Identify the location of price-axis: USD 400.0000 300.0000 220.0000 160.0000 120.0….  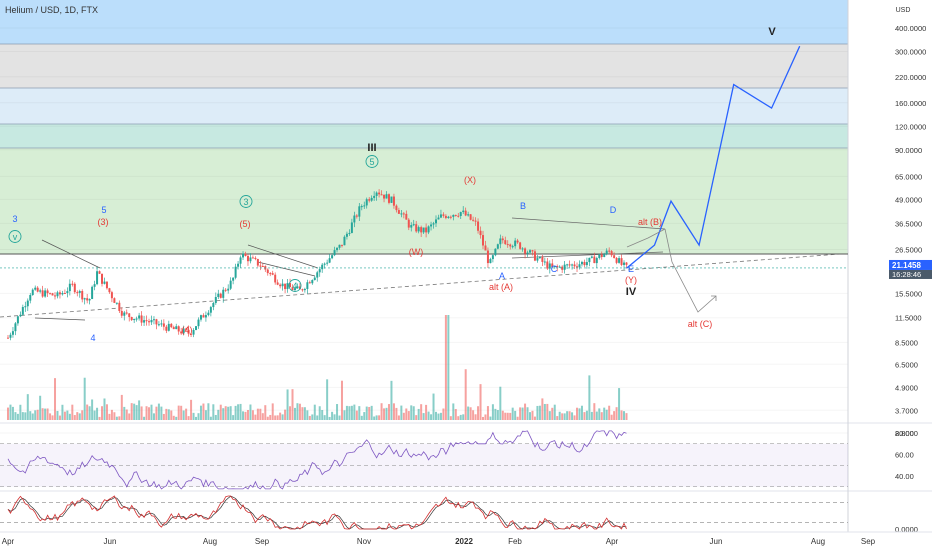
(910, 270).